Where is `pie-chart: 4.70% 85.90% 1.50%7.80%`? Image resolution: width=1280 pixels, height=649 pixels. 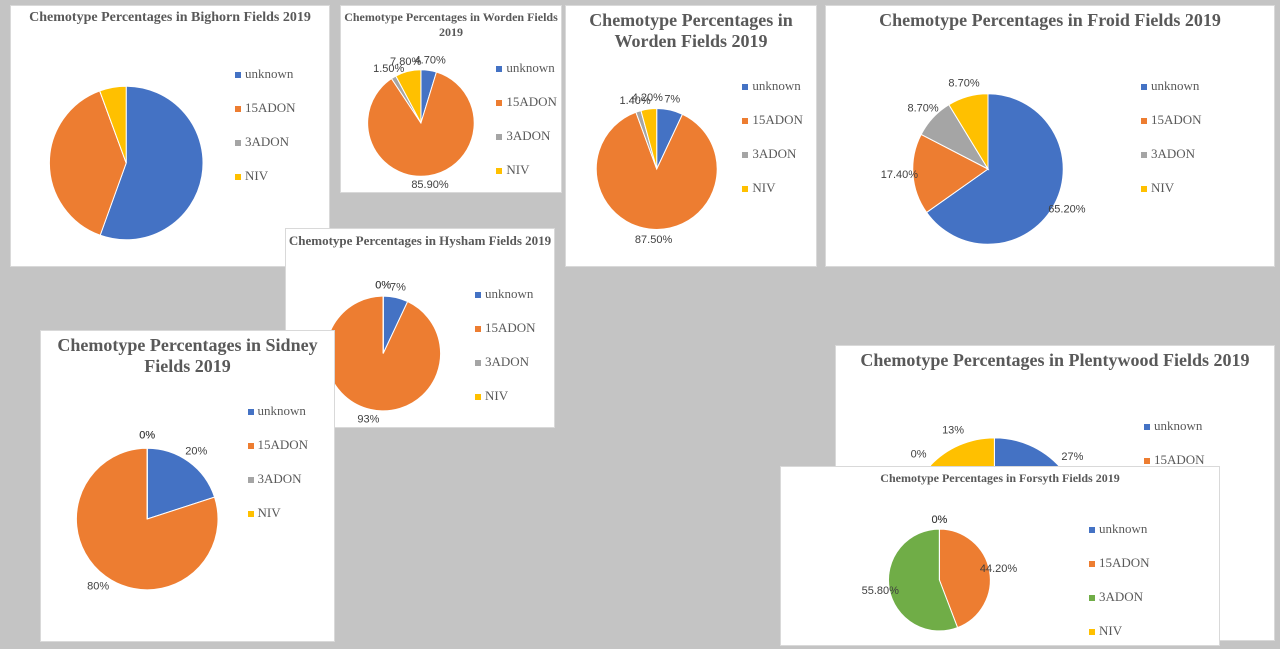 pie-chart: 4.70% 85.90% 1.50%7.80% is located at coordinates (421, 123).